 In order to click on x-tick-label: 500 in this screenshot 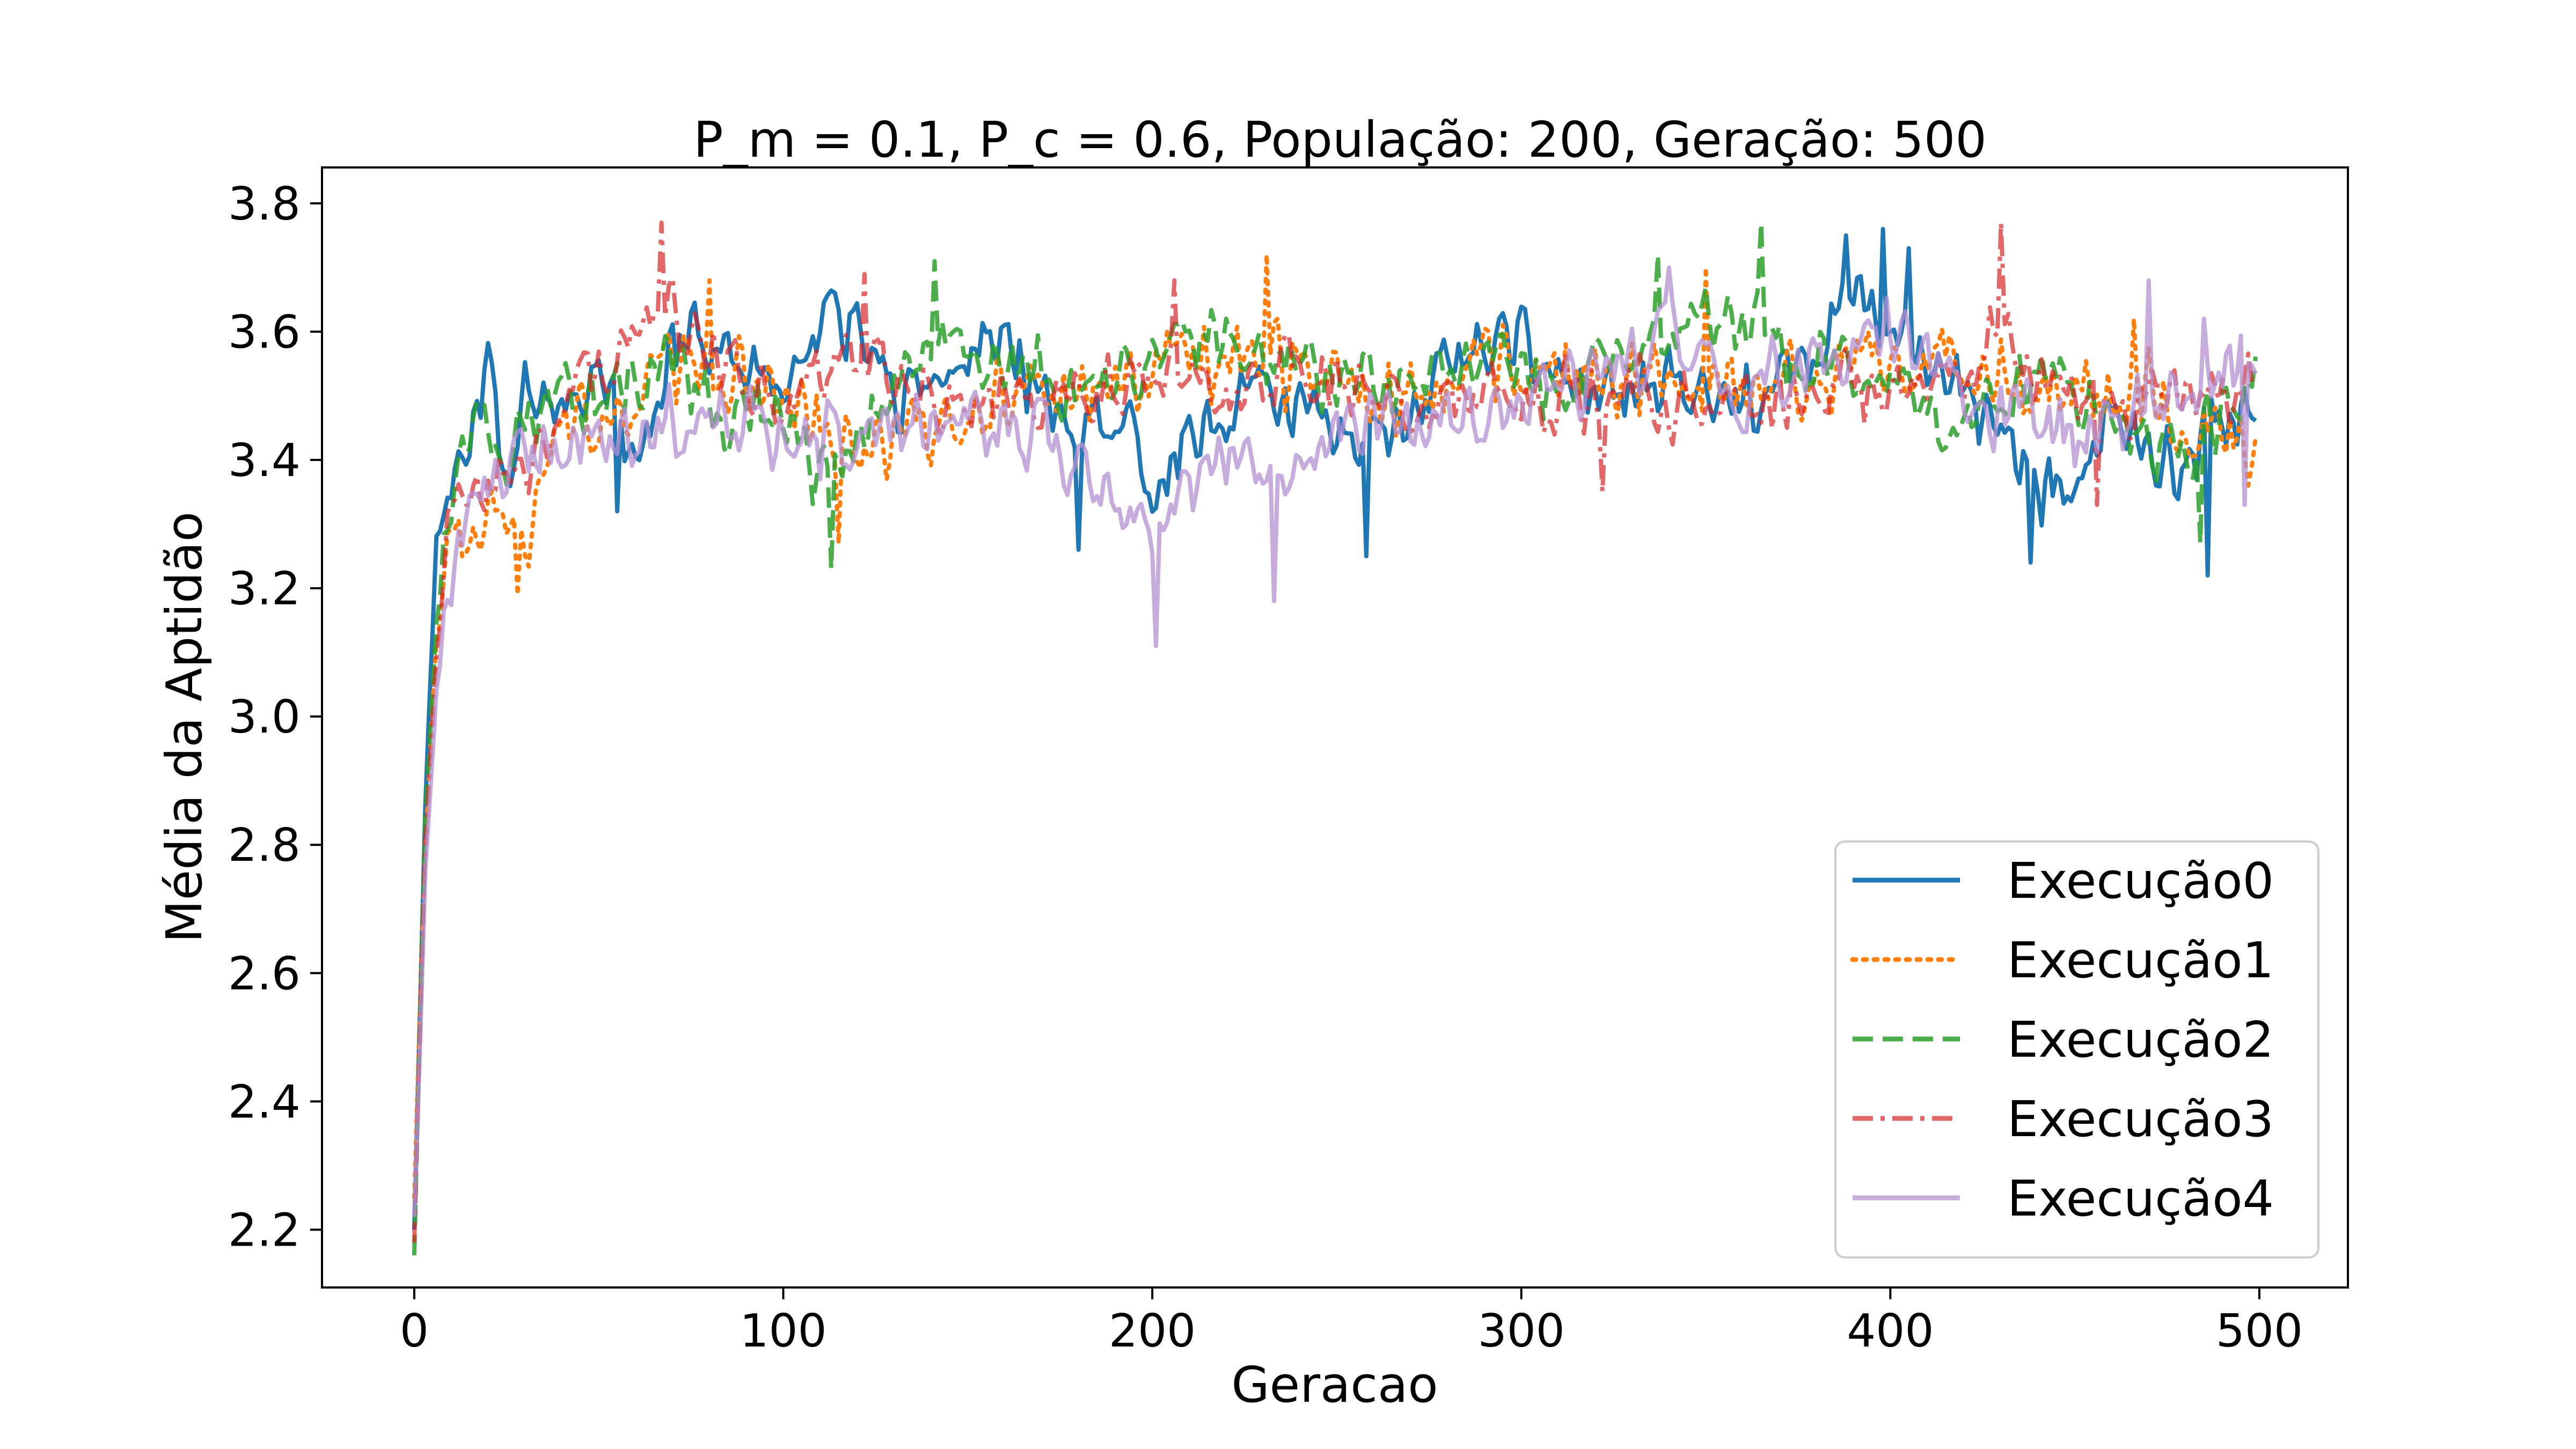, I will do `click(2259, 1331)`.